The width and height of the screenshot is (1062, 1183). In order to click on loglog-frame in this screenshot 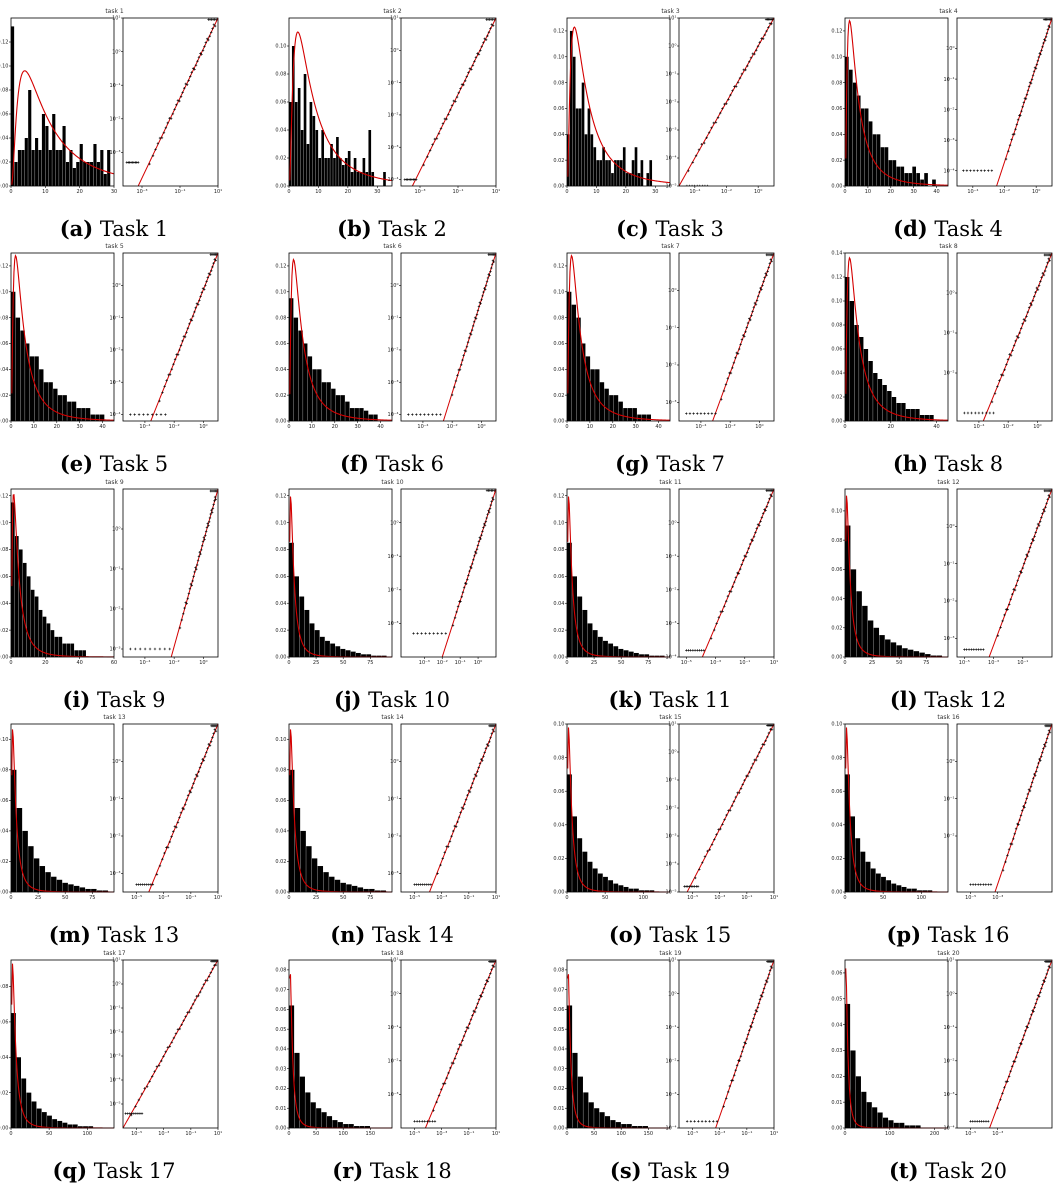, I will do `click(726, 808)`.